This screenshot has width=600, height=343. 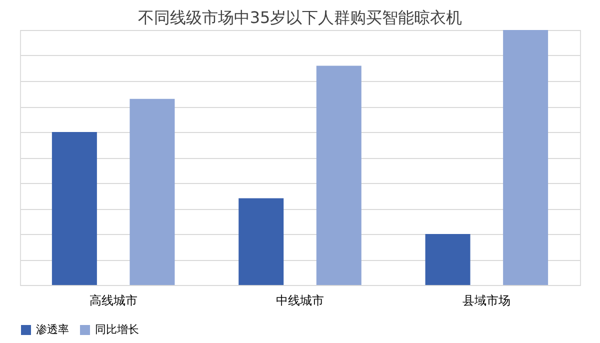 I want to click on x-tick-label: 县域市场, so click(x=486, y=301).